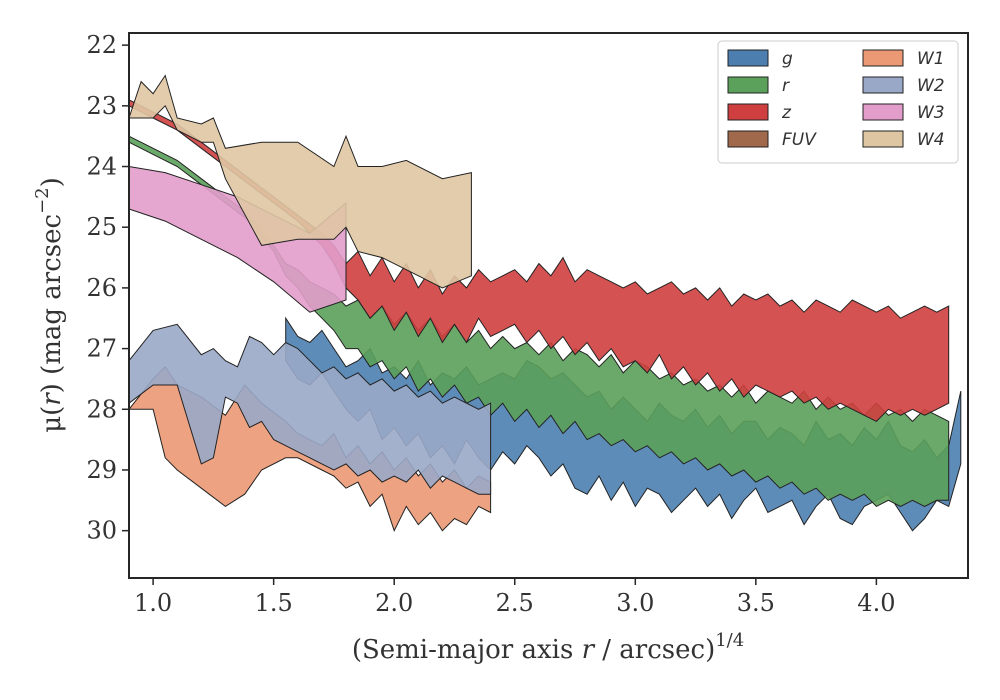 This screenshot has height=700, width=1000. I want to click on x-axis-ticks: 1.0 1.5 2.0 2.5 3.0 3.5 4.0, so click(514, 597).